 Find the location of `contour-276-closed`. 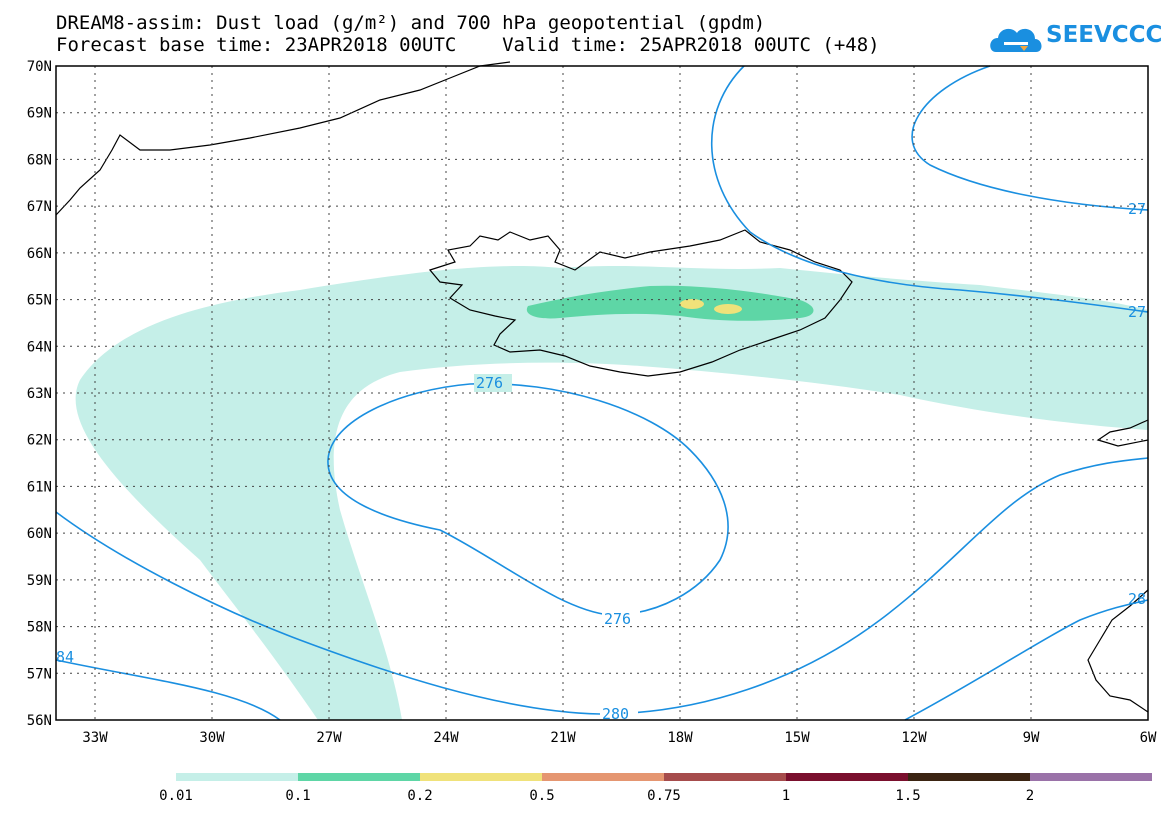

contour-276-closed is located at coordinates (528, 499).